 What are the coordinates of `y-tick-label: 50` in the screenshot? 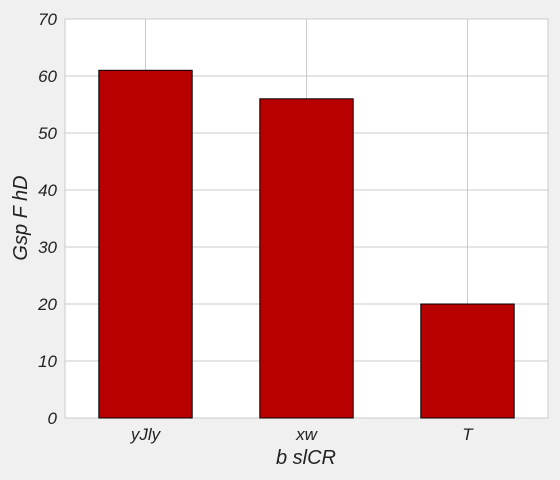 It's located at (47, 133).